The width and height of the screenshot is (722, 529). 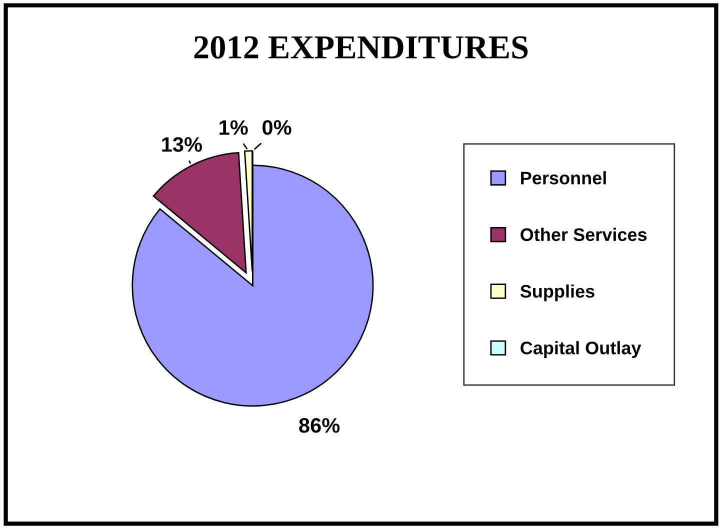 What do you see at coordinates (581, 349) in the screenshot?
I see `legend-label: Capital Outlay` at bounding box center [581, 349].